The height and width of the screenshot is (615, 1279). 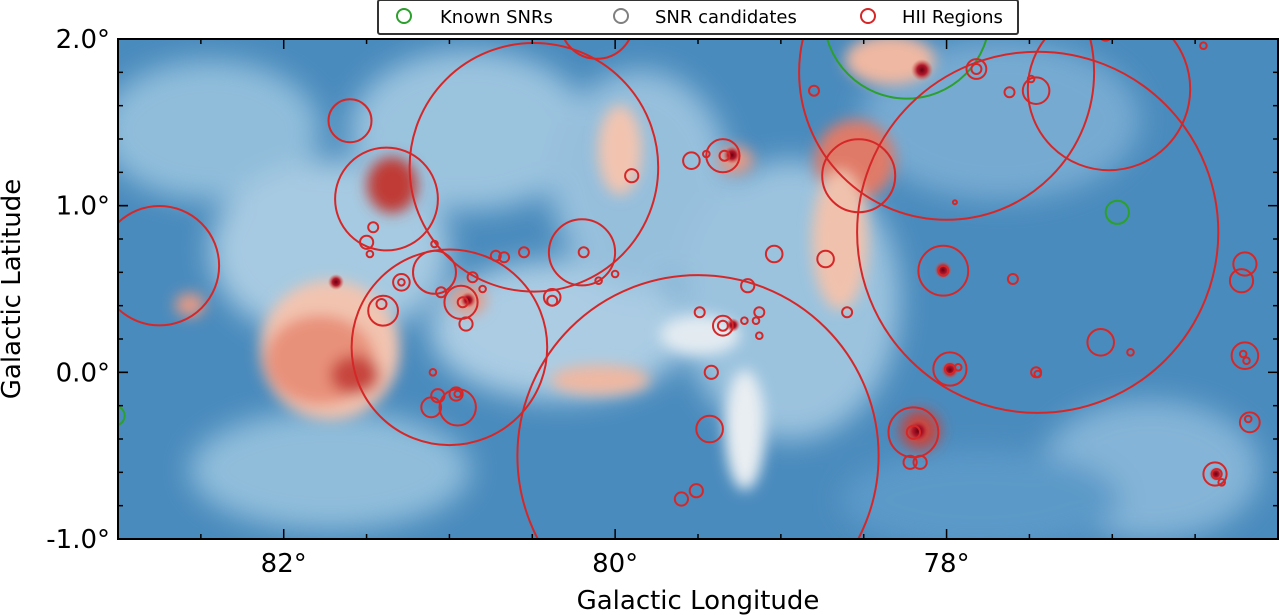 I want to click on y-tick-label: 1.0°, so click(x=83, y=207).